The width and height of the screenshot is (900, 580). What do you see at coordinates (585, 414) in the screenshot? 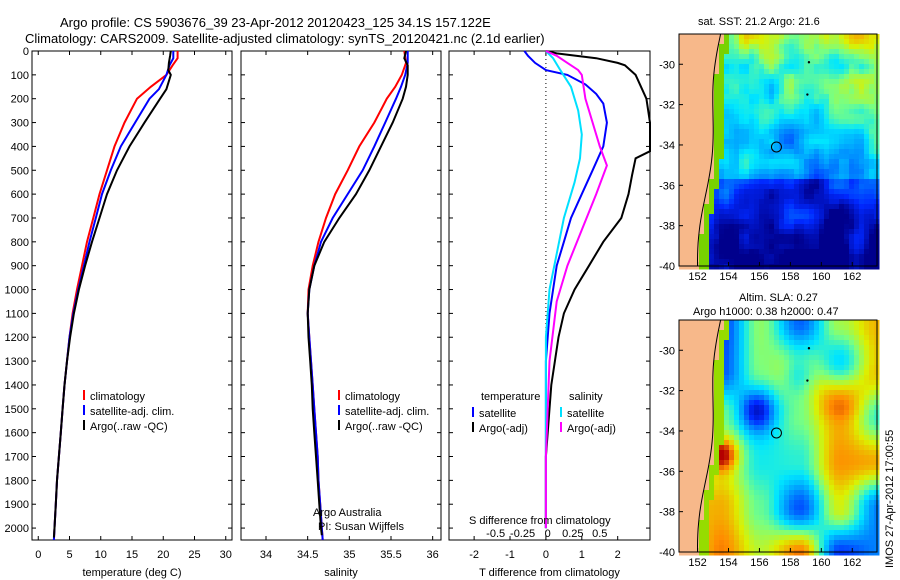
I see `diff-legend-item: satellite` at bounding box center [585, 414].